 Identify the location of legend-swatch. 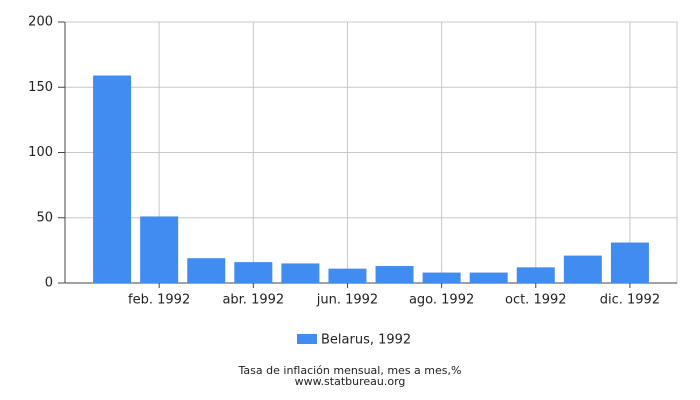
(307, 339).